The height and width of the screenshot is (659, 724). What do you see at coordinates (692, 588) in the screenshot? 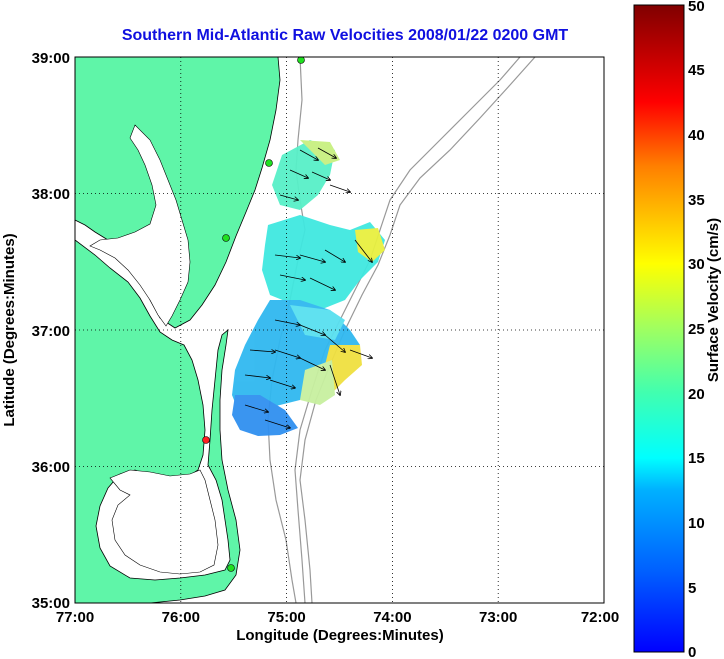
I see `colorbar-tick-label: 5` at bounding box center [692, 588].